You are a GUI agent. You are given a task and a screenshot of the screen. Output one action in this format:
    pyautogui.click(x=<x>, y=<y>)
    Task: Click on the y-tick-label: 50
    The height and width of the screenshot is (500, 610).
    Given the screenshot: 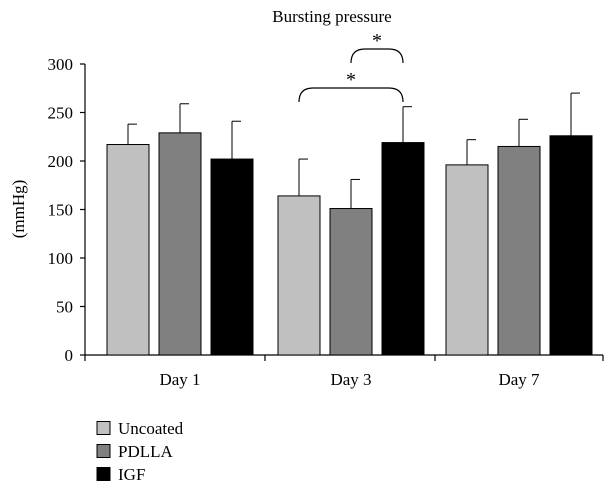 What is the action you would take?
    pyautogui.click(x=64, y=307)
    